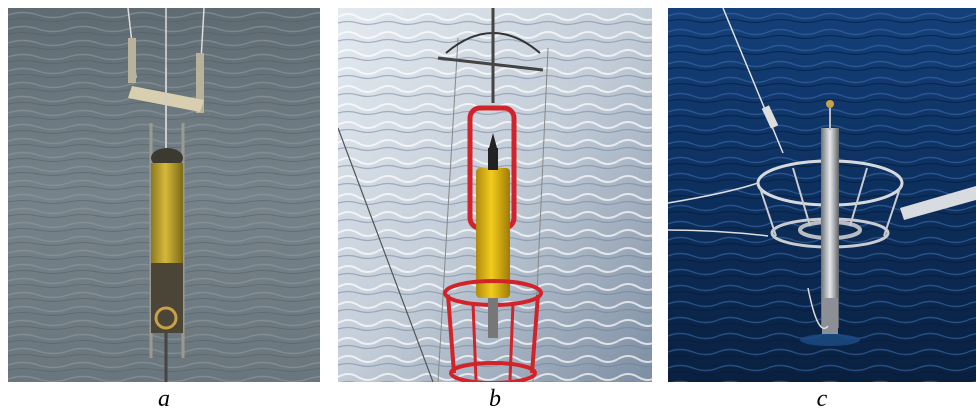 The width and height of the screenshot is (977, 414). What do you see at coordinates (495, 399) in the screenshot?
I see `caption-b: b` at bounding box center [495, 399].